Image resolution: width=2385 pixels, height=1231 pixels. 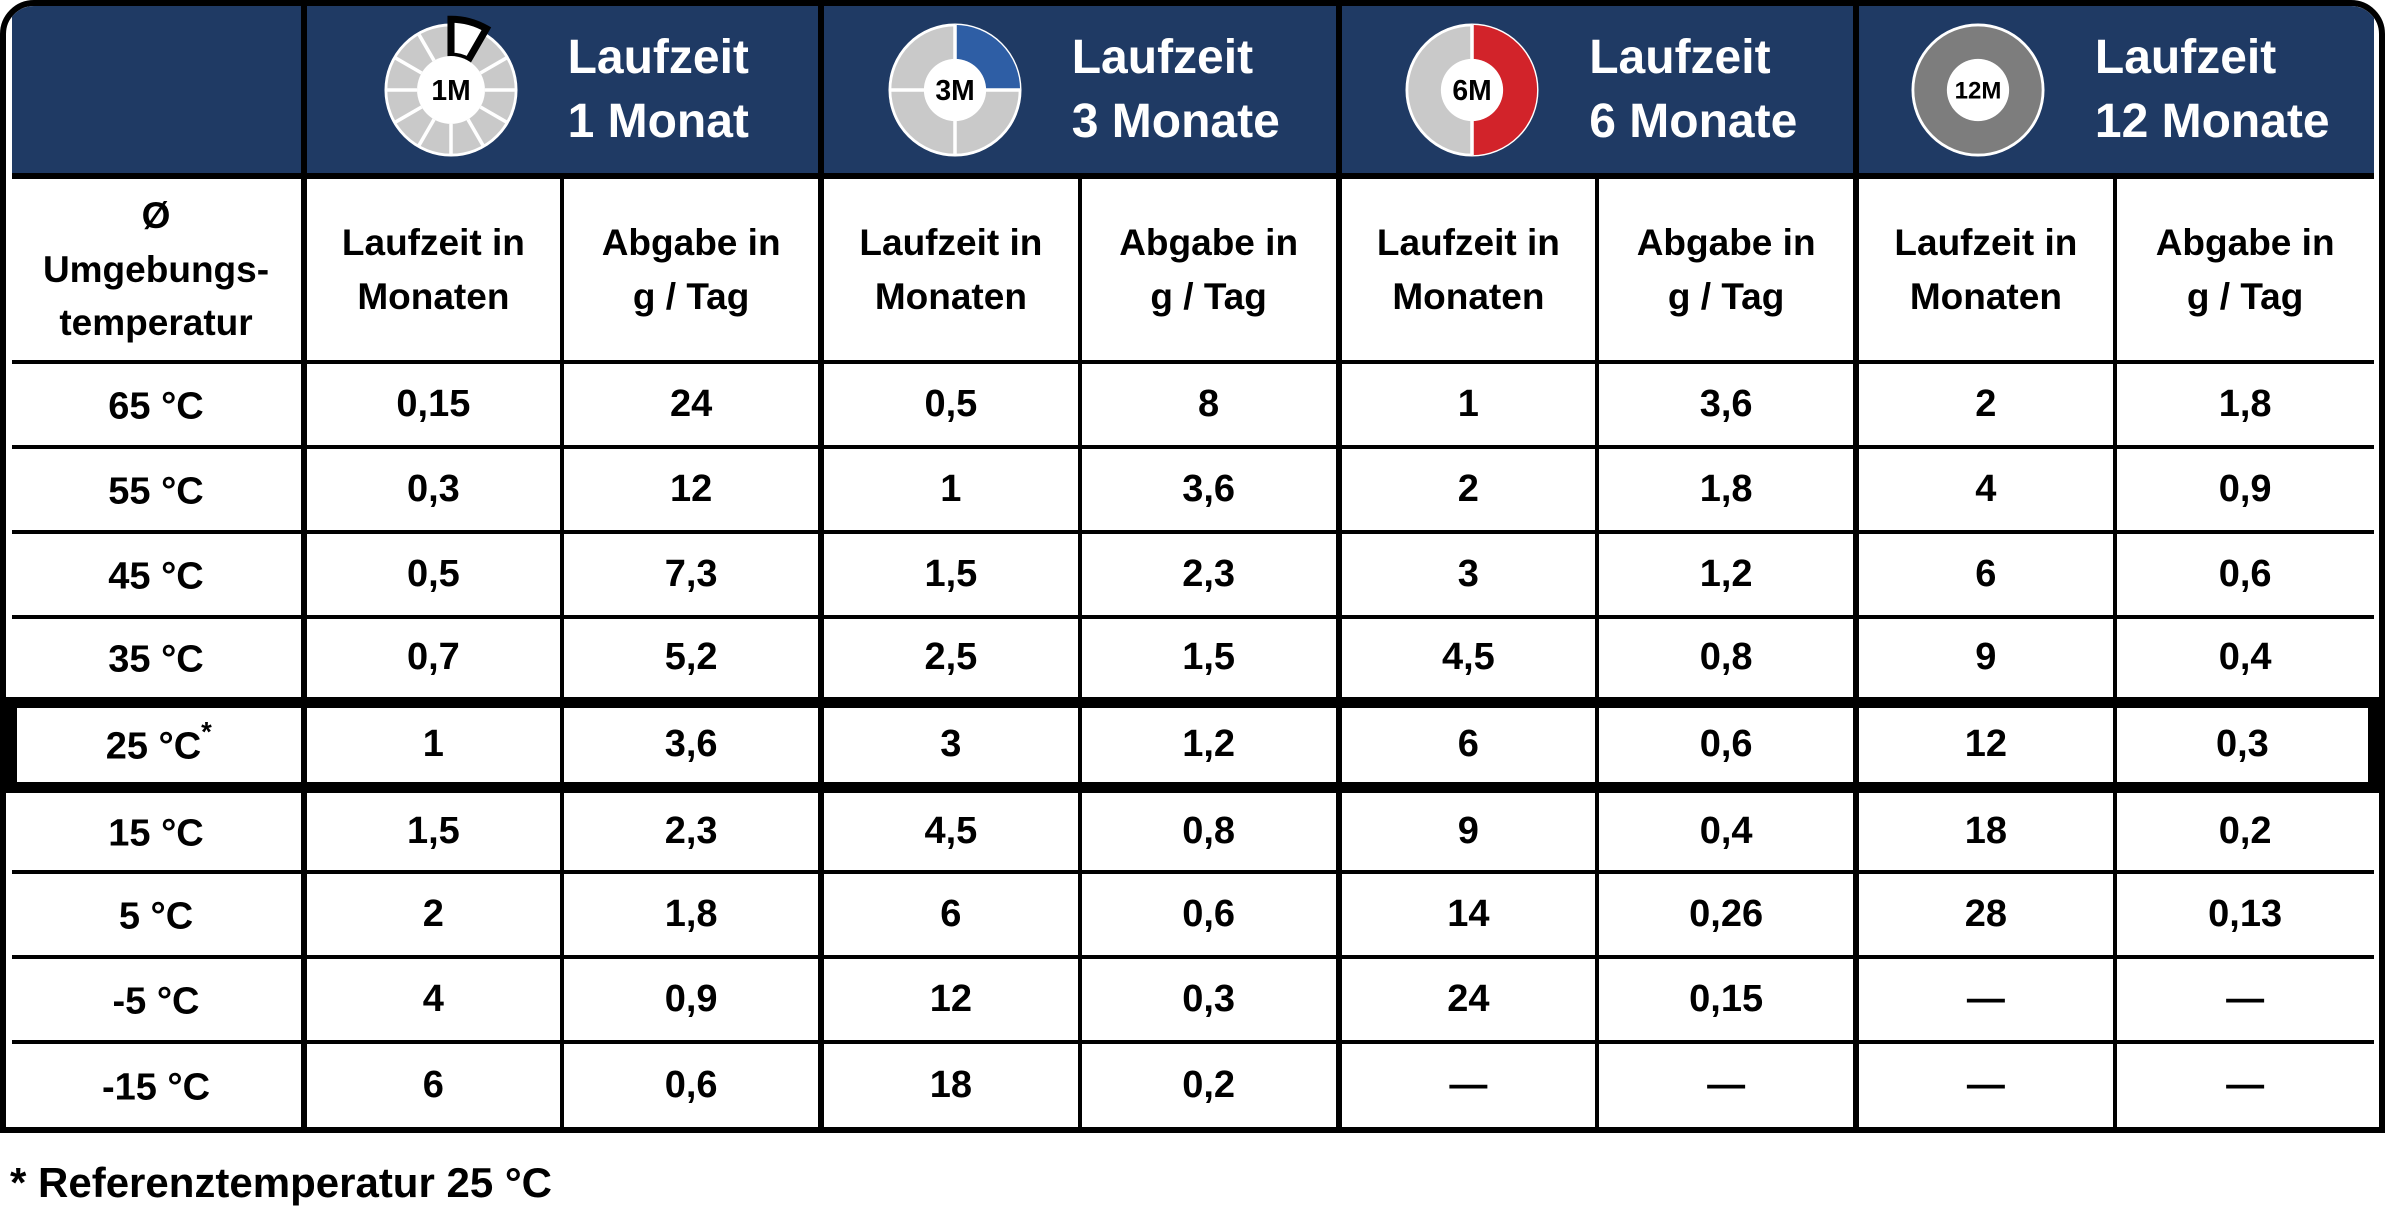 What do you see at coordinates (1978, 89) in the screenshot?
I see `pie-12m-icon: 12M` at bounding box center [1978, 89].